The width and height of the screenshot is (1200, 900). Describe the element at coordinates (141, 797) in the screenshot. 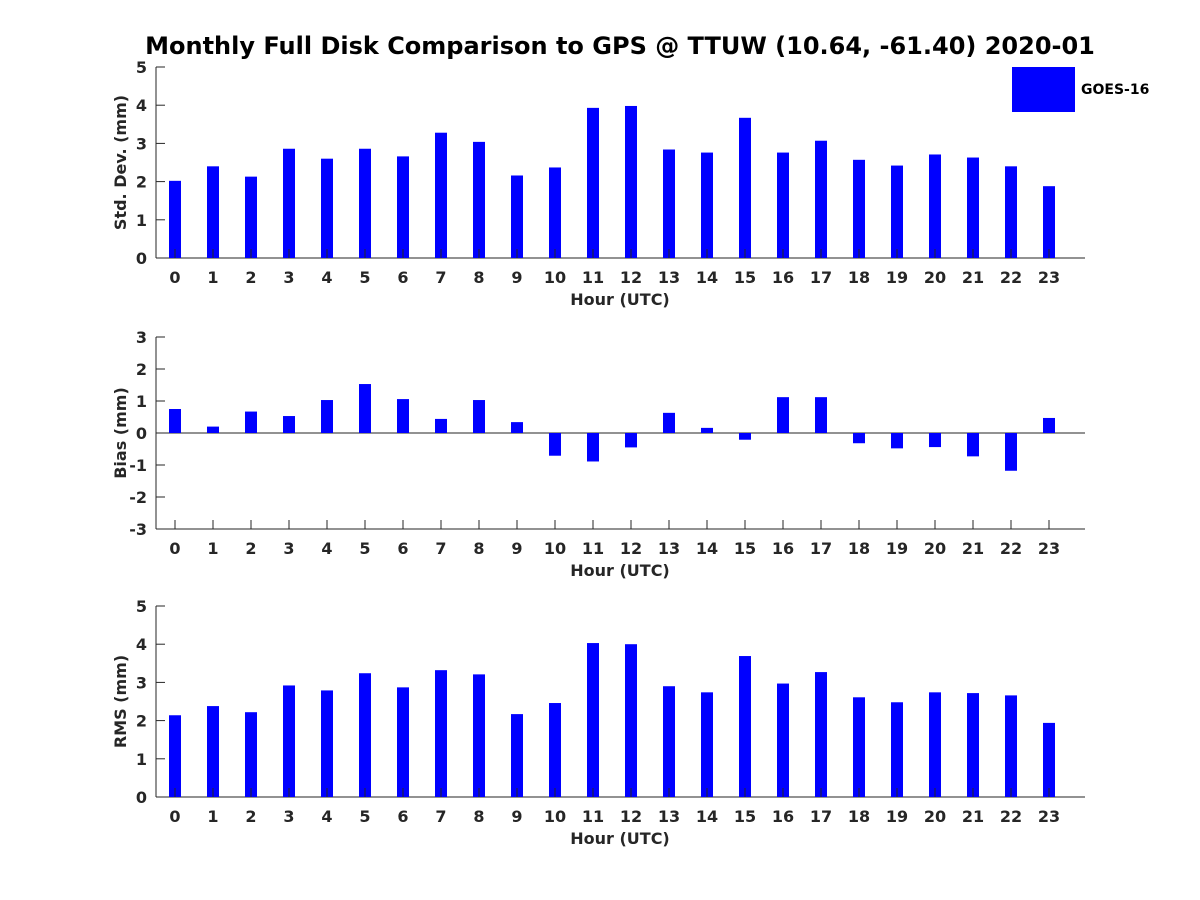

I see `y-tick-label: 0` at that location.